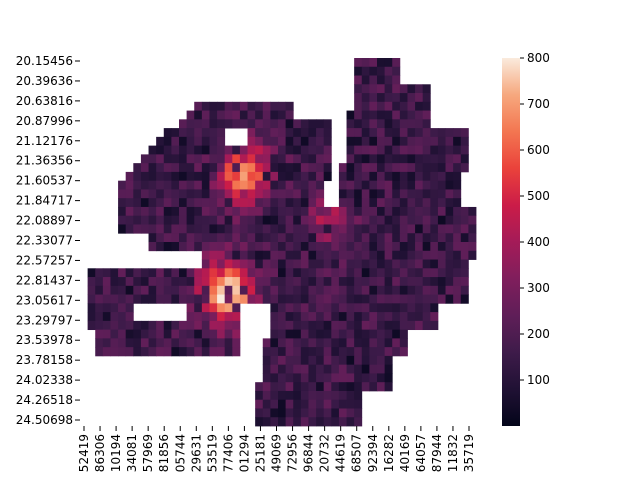 Image resolution: width=640 pixels, height=480 pixels. What do you see at coordinates (538, 380) in the screenshot?
I see `colorbar-tick-label: 100` at bounding box center [538, 380].